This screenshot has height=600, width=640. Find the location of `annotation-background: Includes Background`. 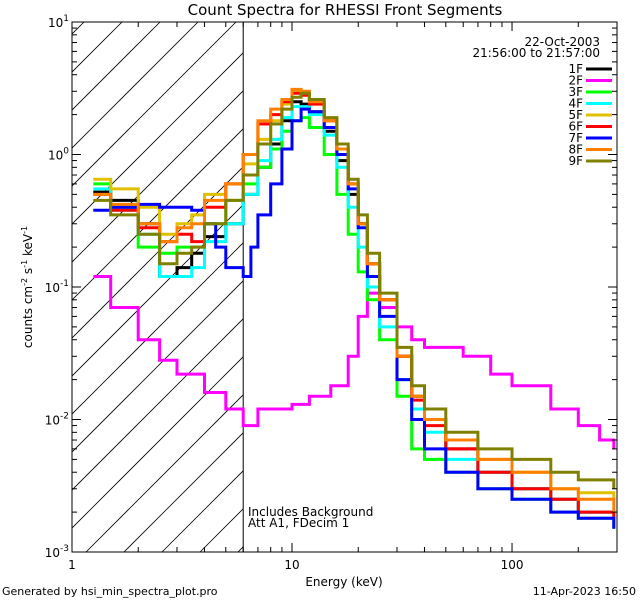

annotation-background: Includes Background is located at coordinates (310, 512).